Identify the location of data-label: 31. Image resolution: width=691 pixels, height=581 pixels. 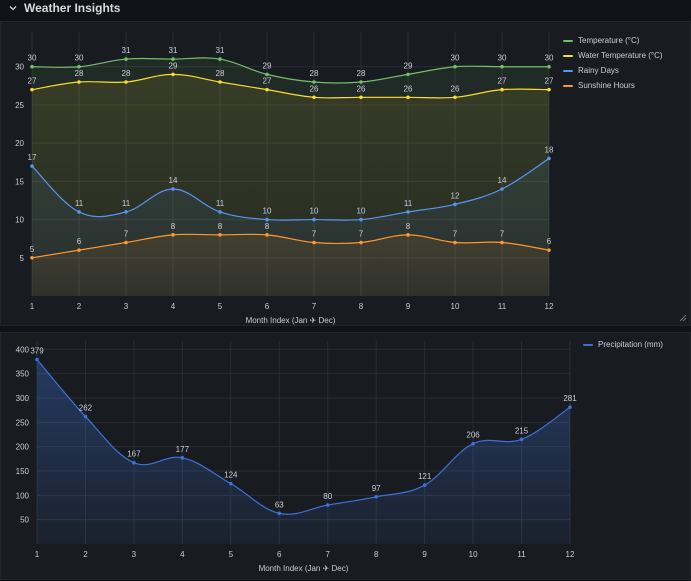
(220, 50).